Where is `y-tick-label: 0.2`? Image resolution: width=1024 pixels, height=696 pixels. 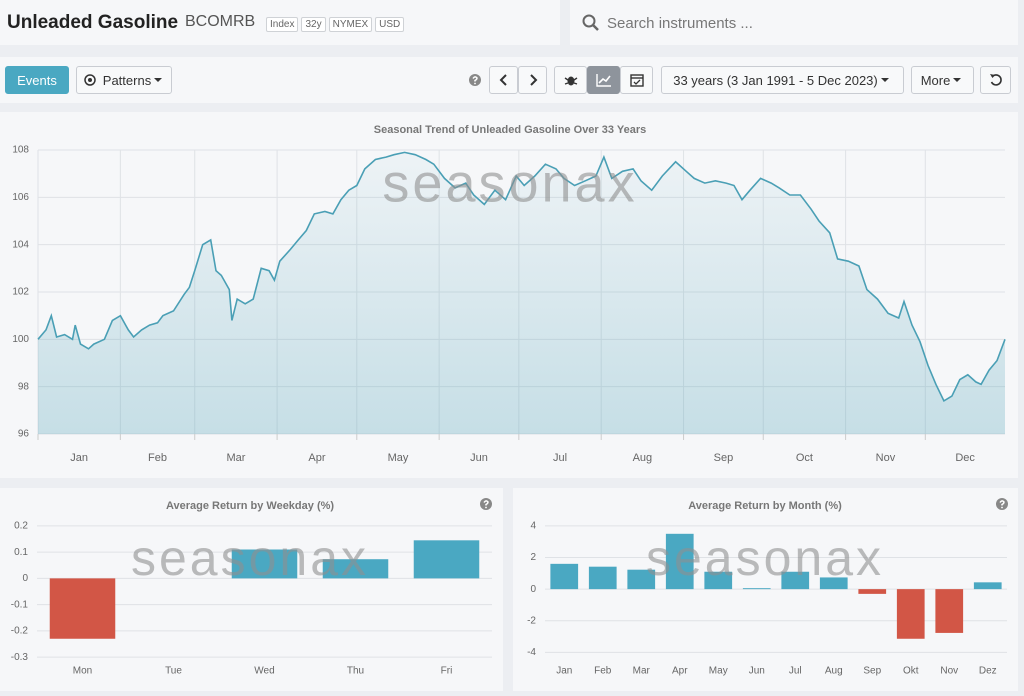
y-tick-label: 0.2 is located at coordinates (21, 526).